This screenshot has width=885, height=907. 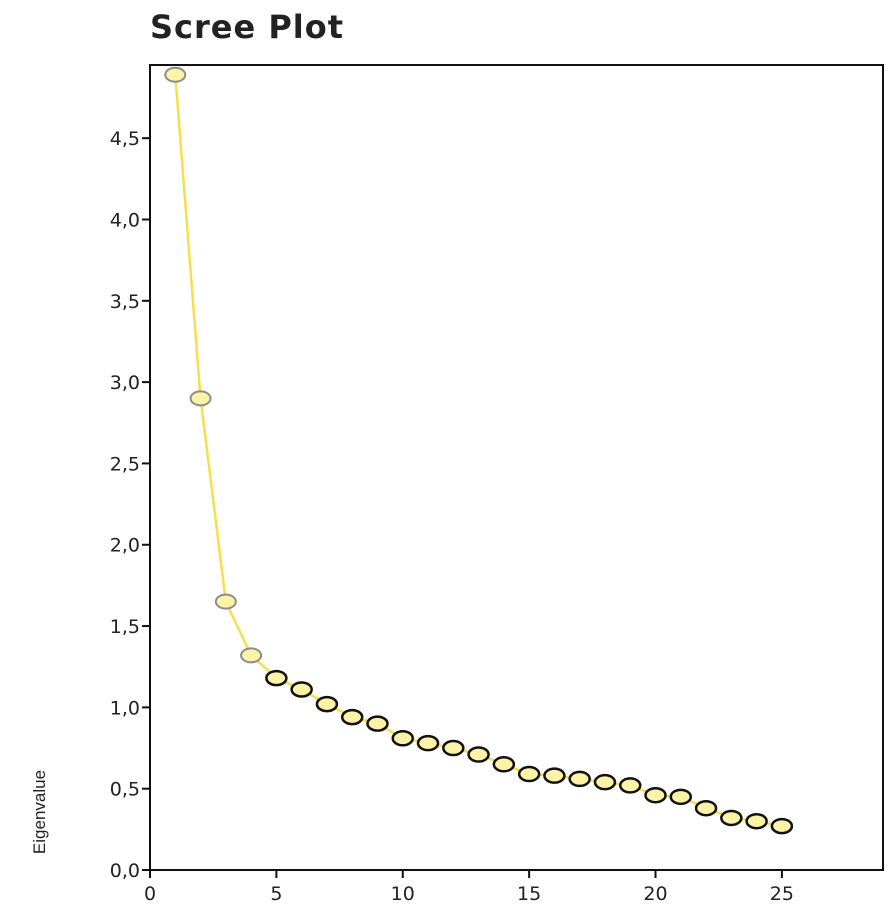 I want to click on y-tick-label: 2,0, so click(x=125, y=546).